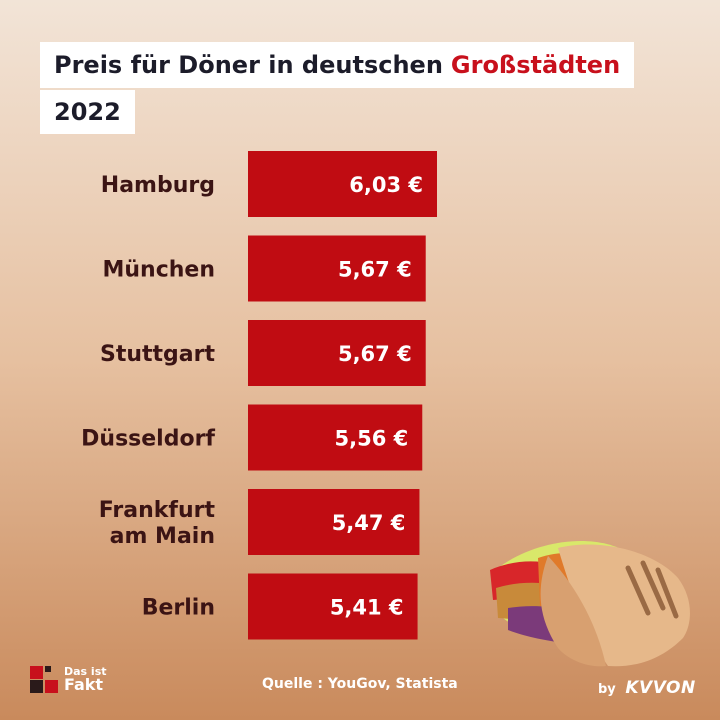 The image size is (720, 720). Describe the element at coordinates (84, 684) in the screenshot. I see `logo-line2: Fakt` at that location.